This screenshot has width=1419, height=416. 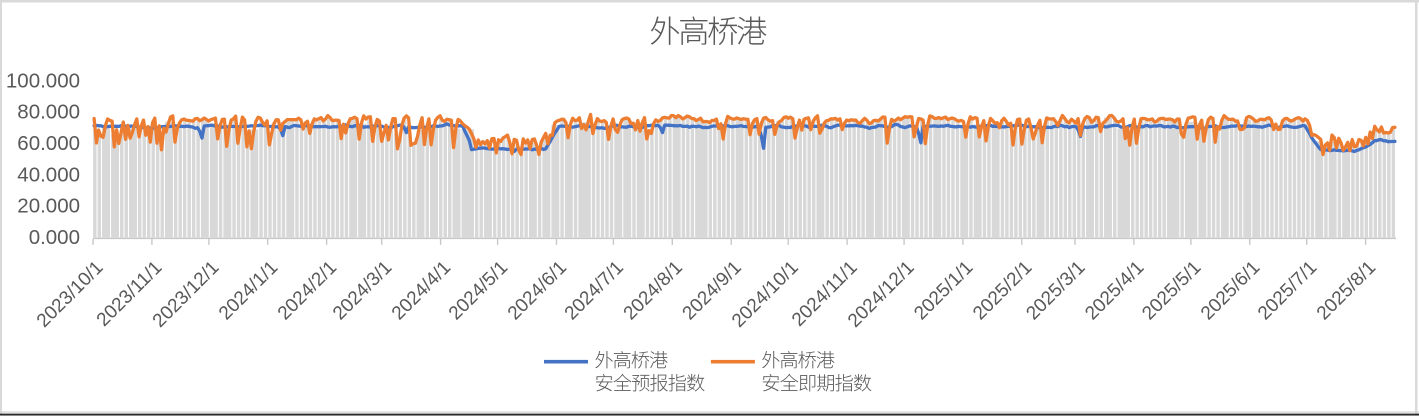 What do you see at coordinates (43, 80) in the screenshot?
I see `svg-text: 100.000` at bounding box center [43, 80].